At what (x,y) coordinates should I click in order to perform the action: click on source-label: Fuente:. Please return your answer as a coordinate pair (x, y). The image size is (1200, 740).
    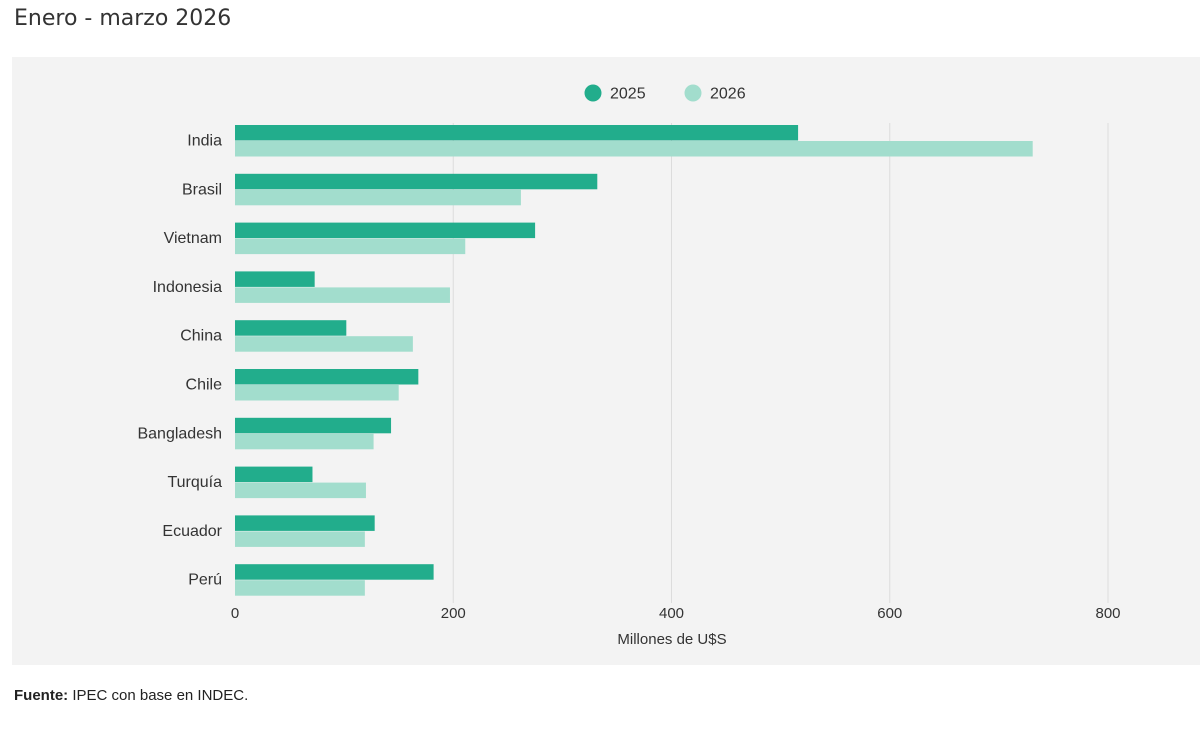
    Looking at the image, I should click on (41, 695).